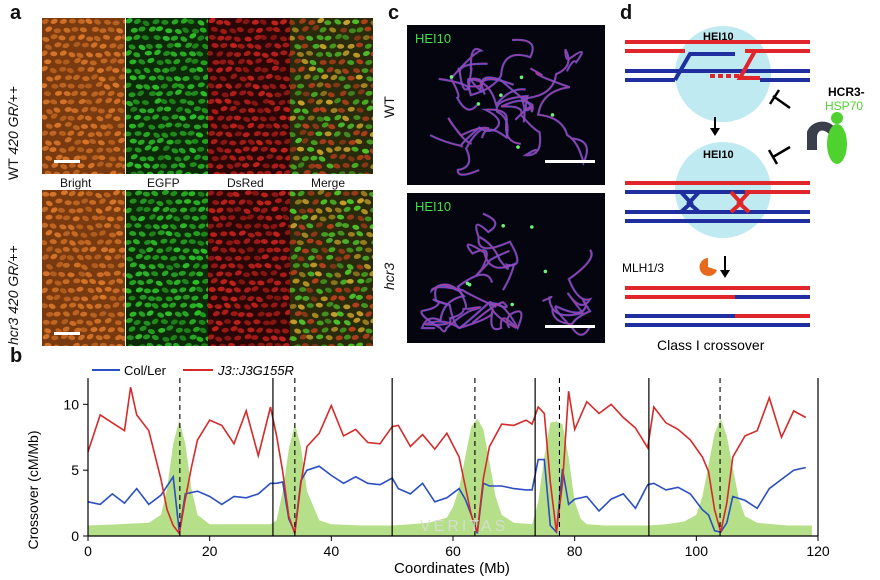  I want to click on y-tick-label: 5, so click(75, 470).